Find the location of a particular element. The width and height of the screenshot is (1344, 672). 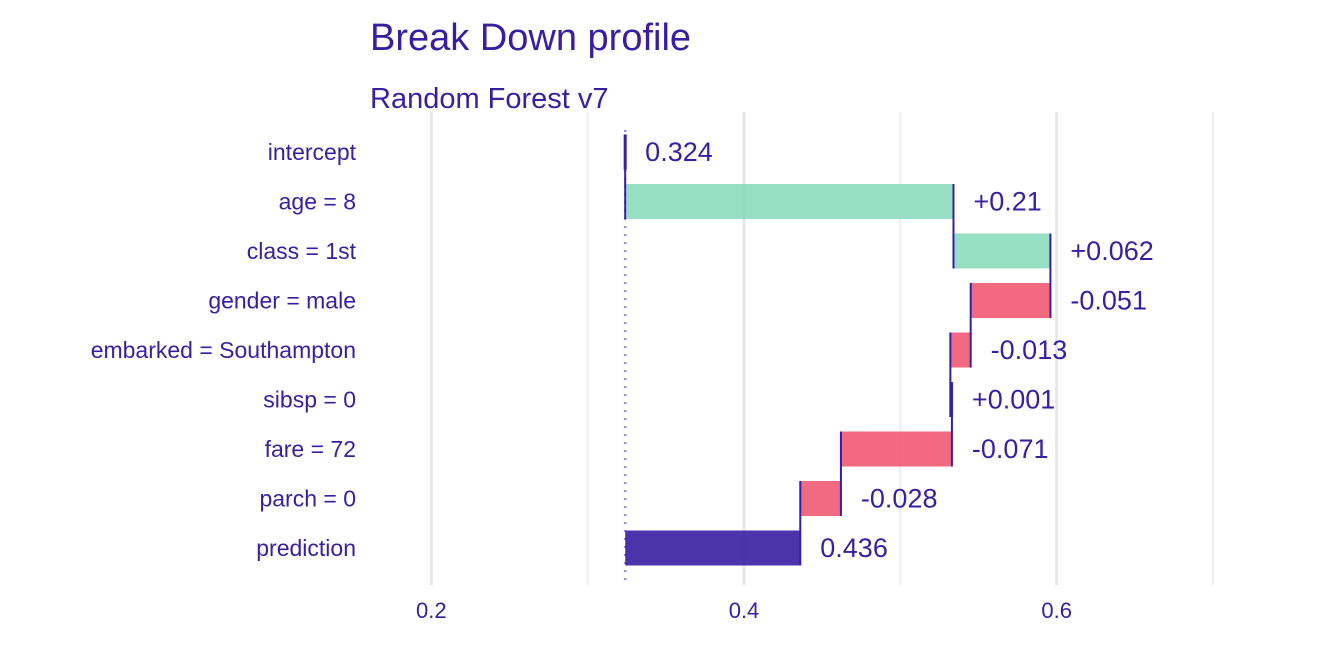

value-label: -0.051 is located at coordinates (1108, 301).